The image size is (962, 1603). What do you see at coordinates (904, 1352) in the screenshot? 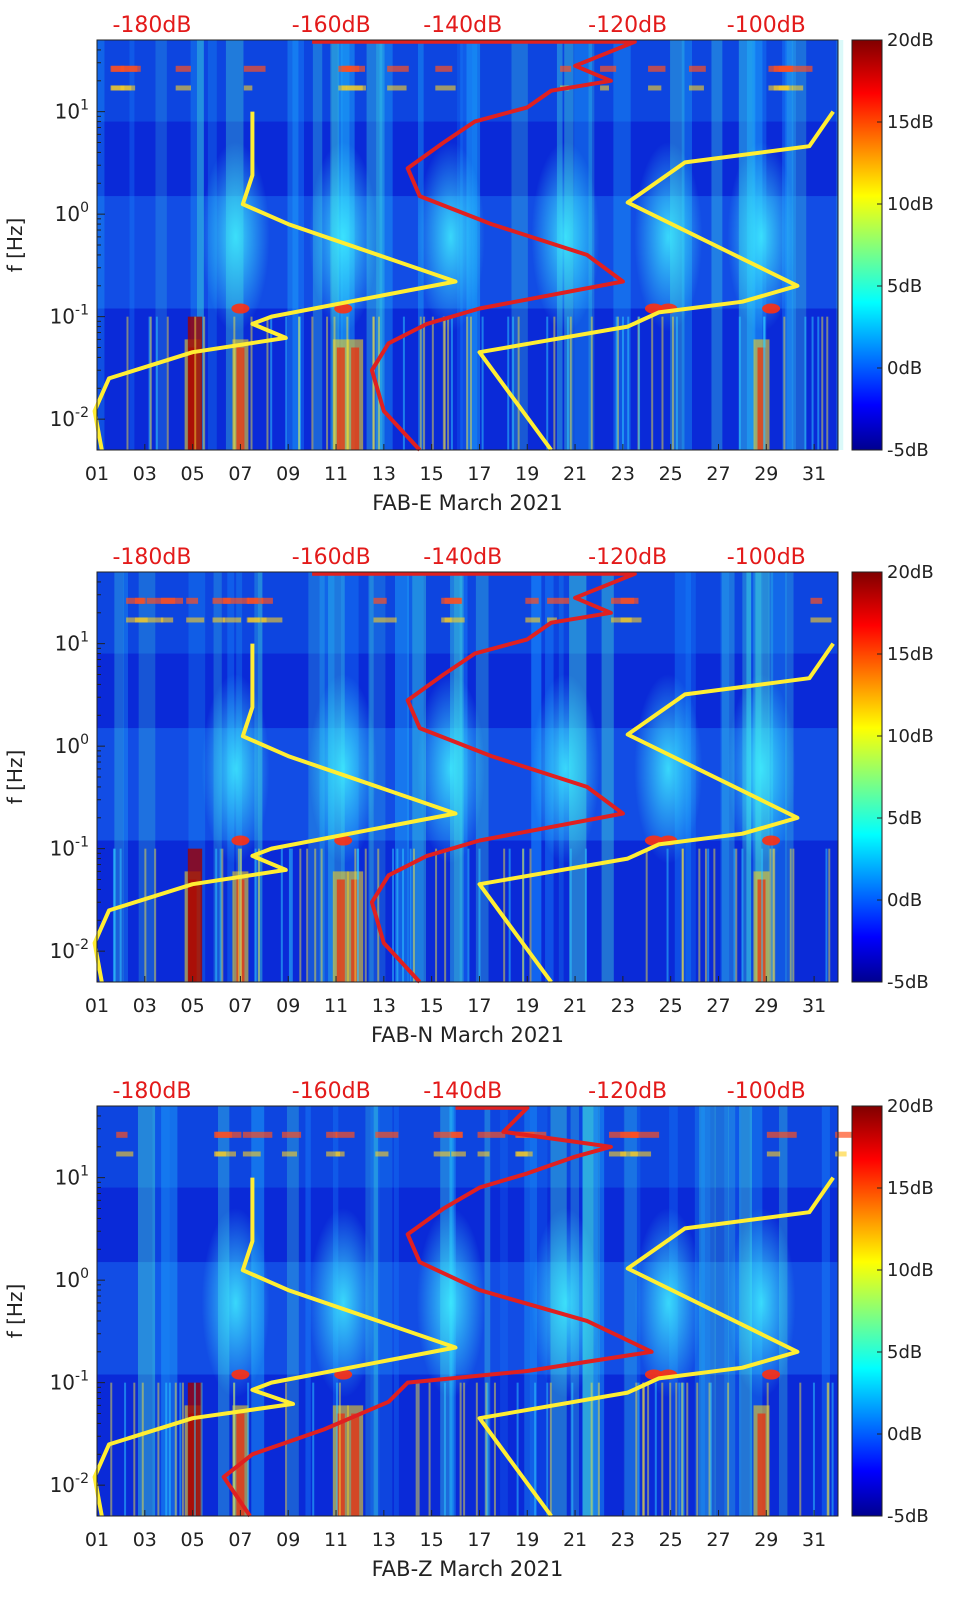
I see `colorbar-tick-label: 5dB` at bounding box center [904, 1352].